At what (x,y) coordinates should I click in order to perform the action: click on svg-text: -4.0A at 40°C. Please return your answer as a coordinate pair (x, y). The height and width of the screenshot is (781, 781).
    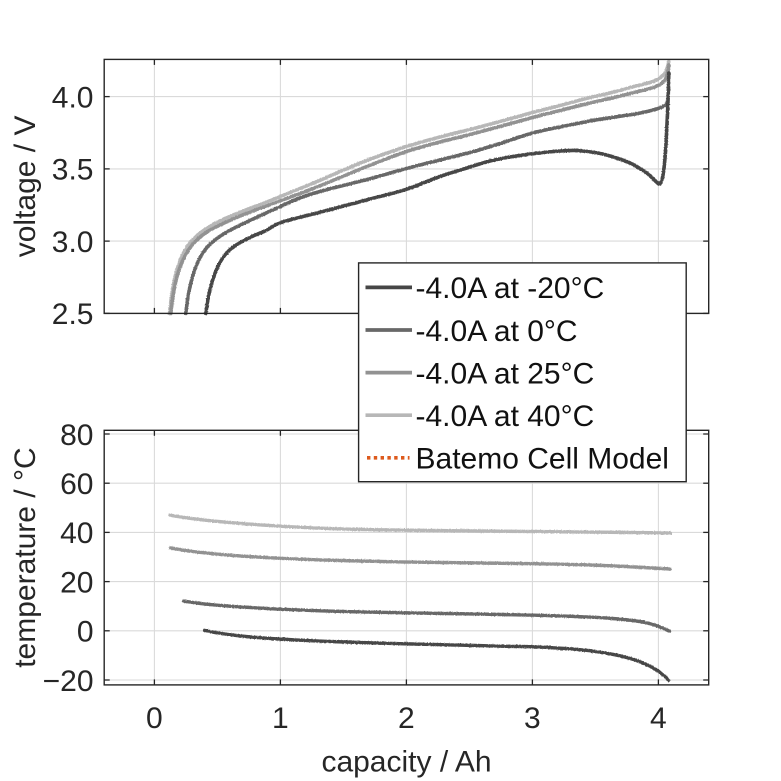
    Looking at the image, I should click on (505, 416).